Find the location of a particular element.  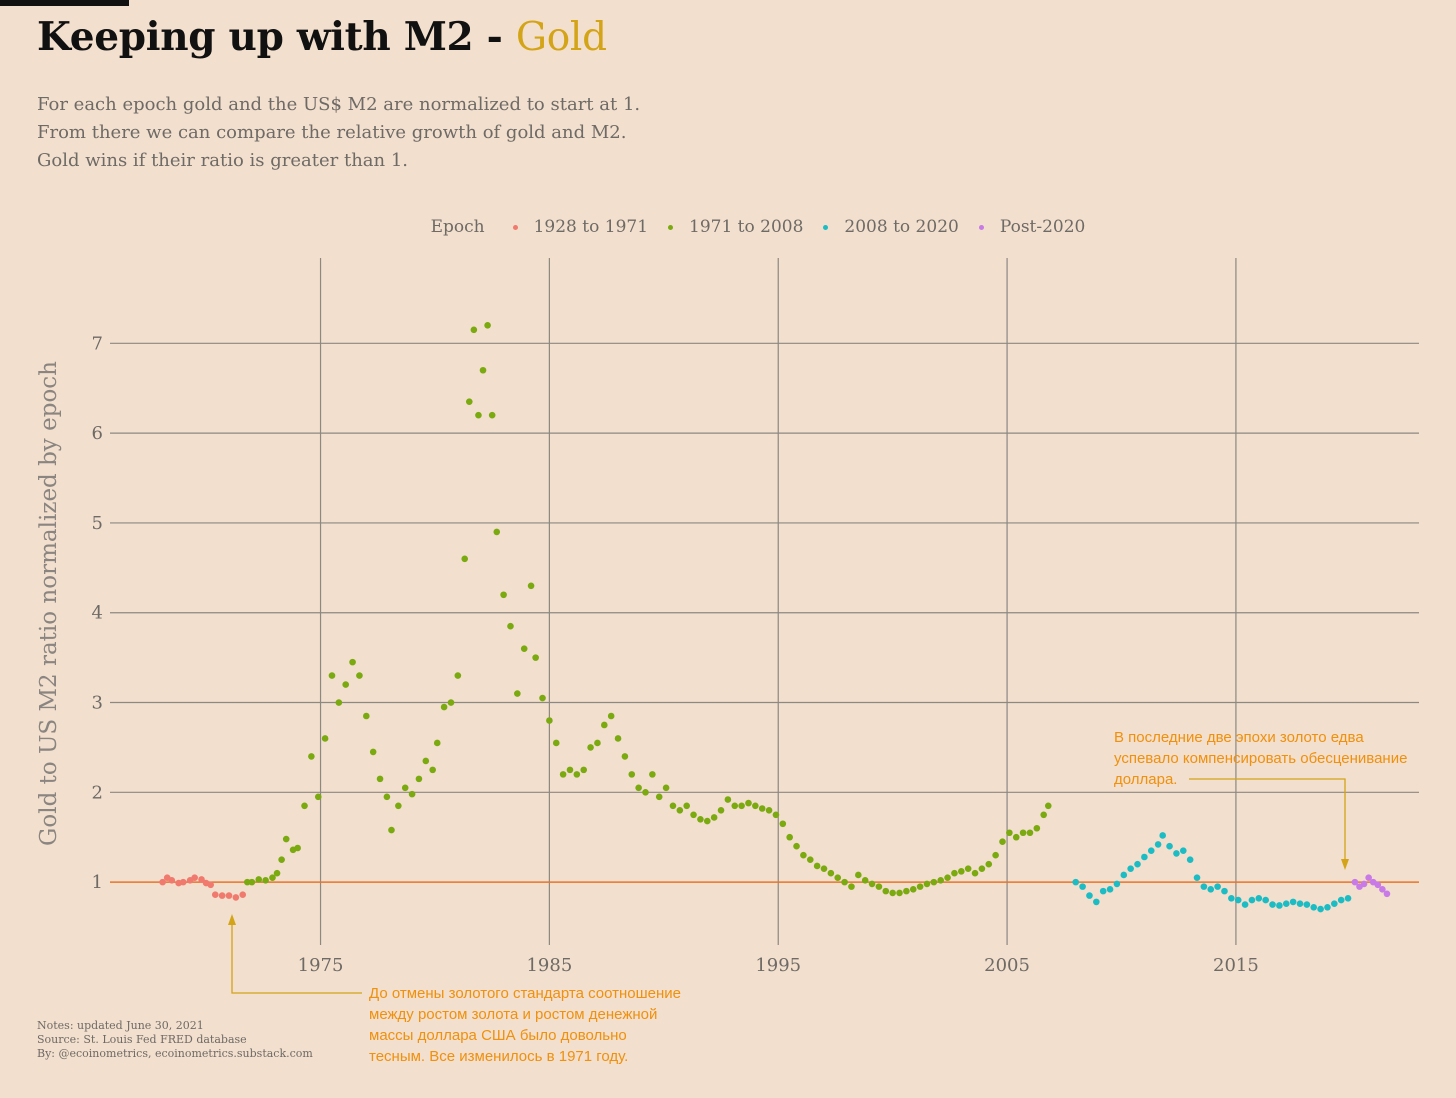

y-tick-label: 4 is located at coordinates (97, 613).